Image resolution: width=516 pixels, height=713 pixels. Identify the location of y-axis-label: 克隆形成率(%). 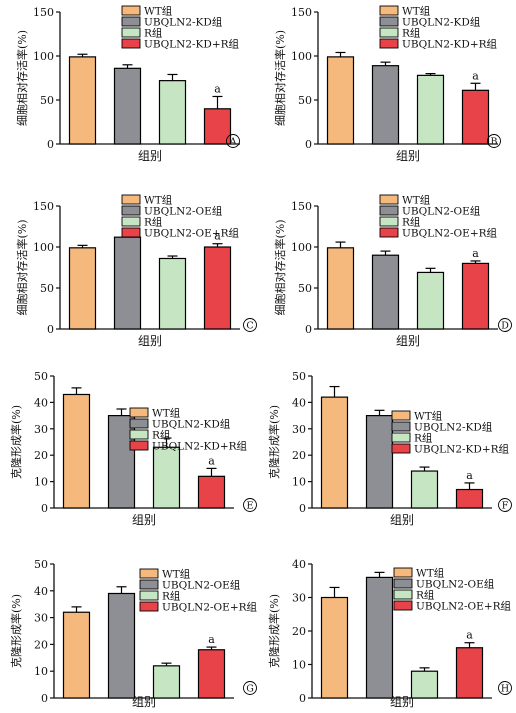
(274, 442).